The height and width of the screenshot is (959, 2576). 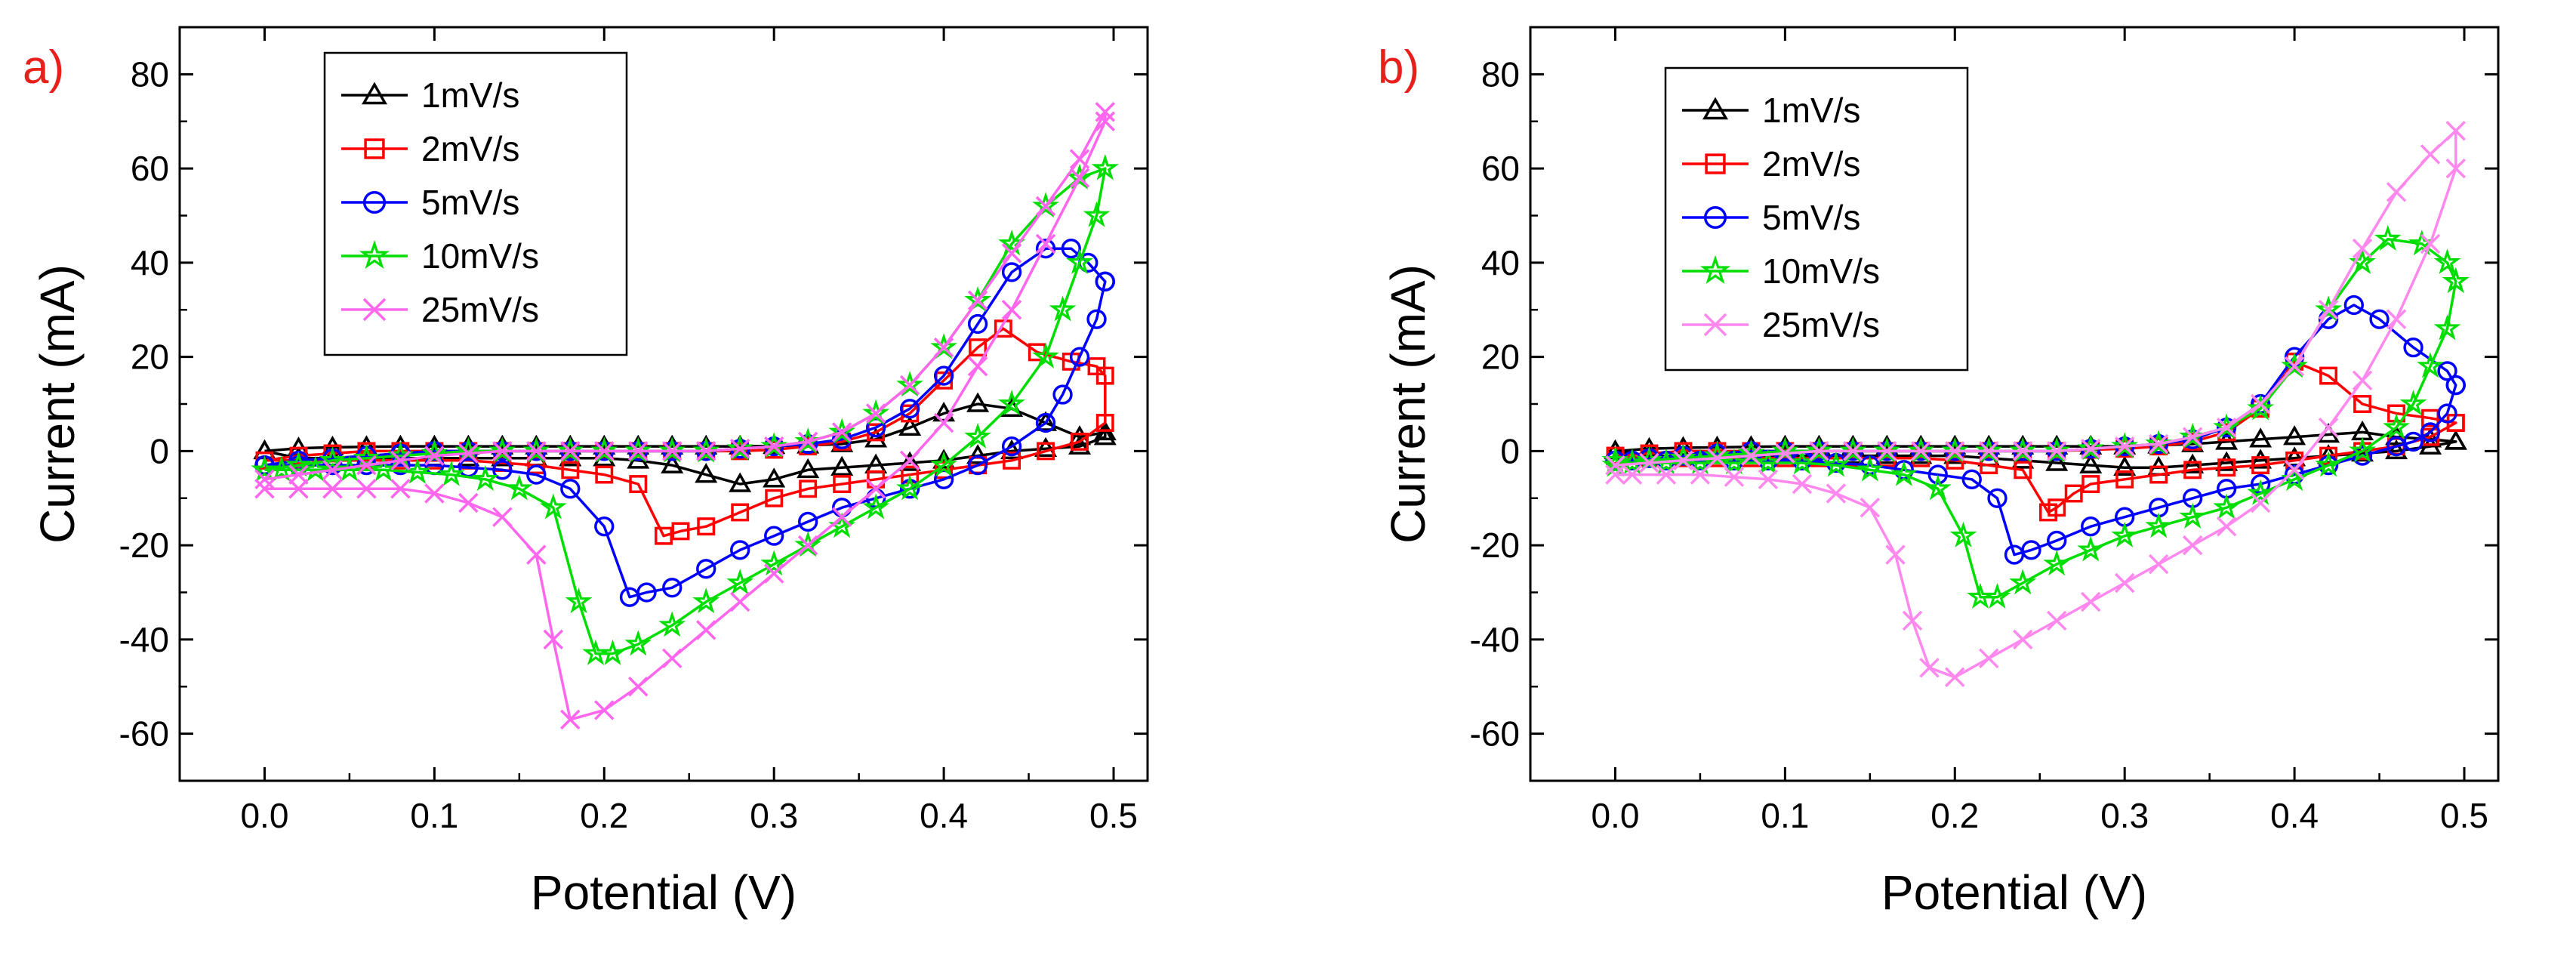 I want to click on y-tick-label: -40, so click(x=144, y=639).